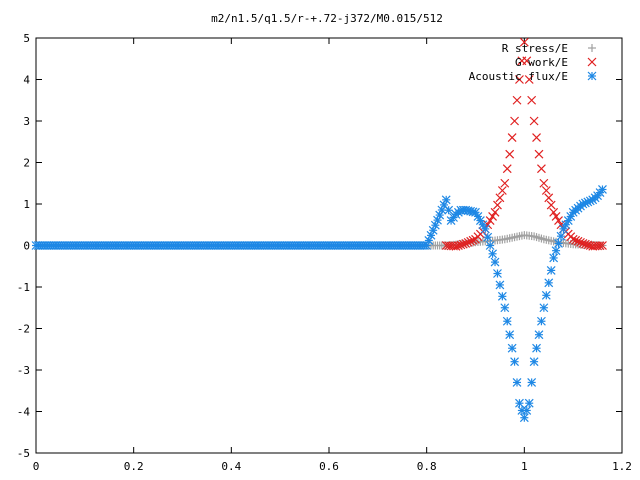  I want to click on y-tick-label: -3, so click(23, 370).